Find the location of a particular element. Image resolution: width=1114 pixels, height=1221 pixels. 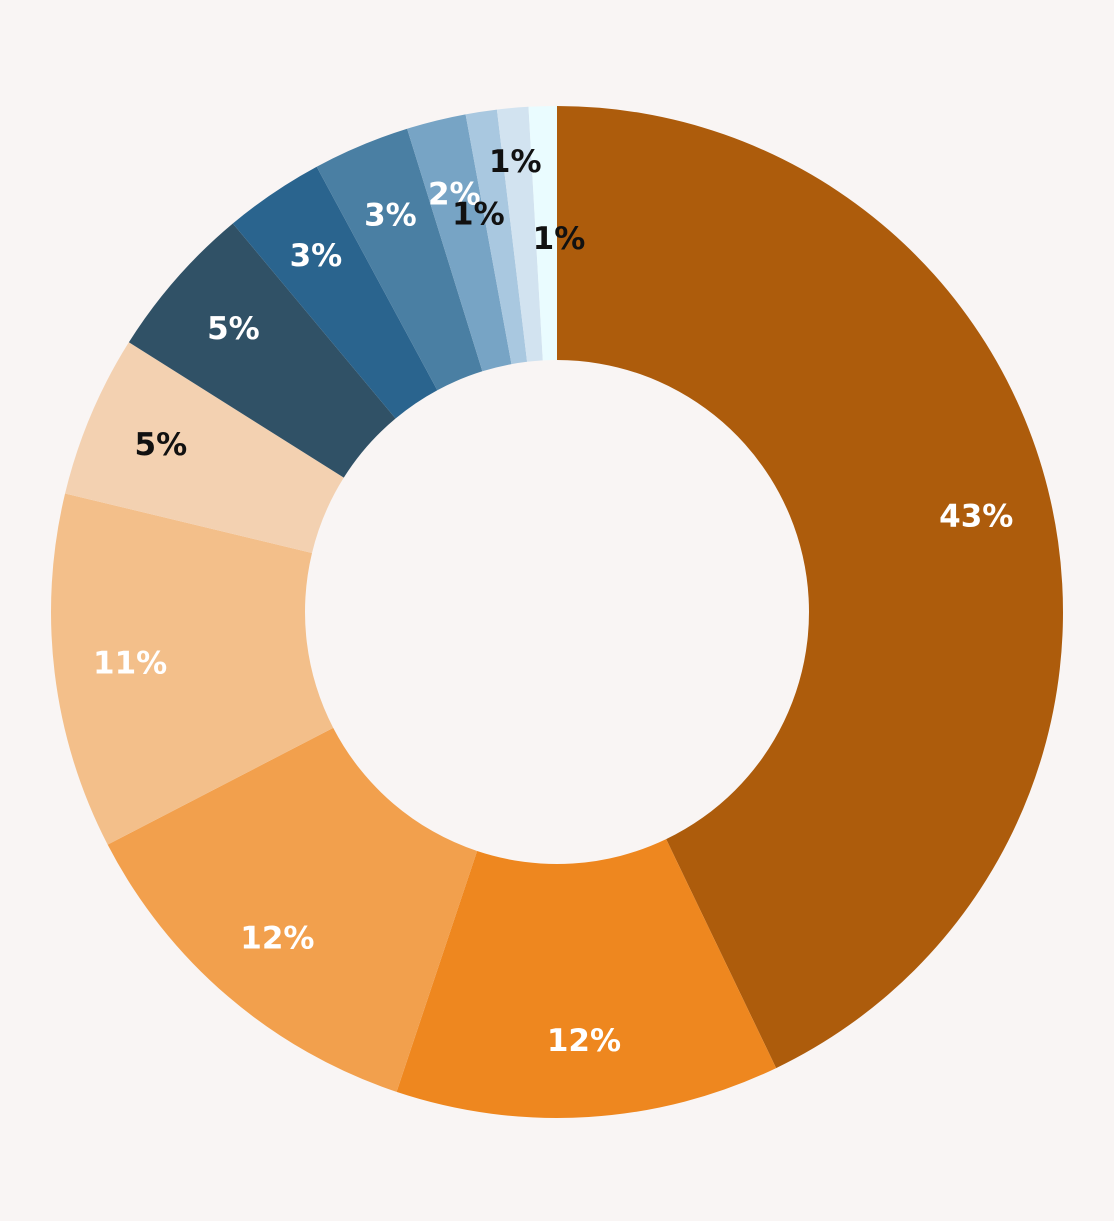

slice-label-8: 3% is located at coordinates (390, 216).